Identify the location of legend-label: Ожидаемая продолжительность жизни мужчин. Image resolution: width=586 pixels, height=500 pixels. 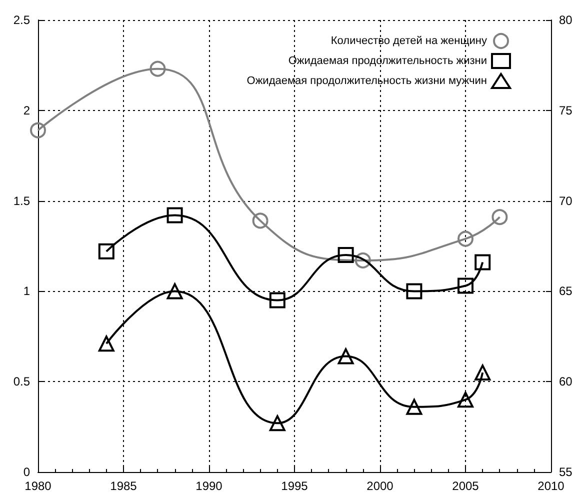
(366, 81).